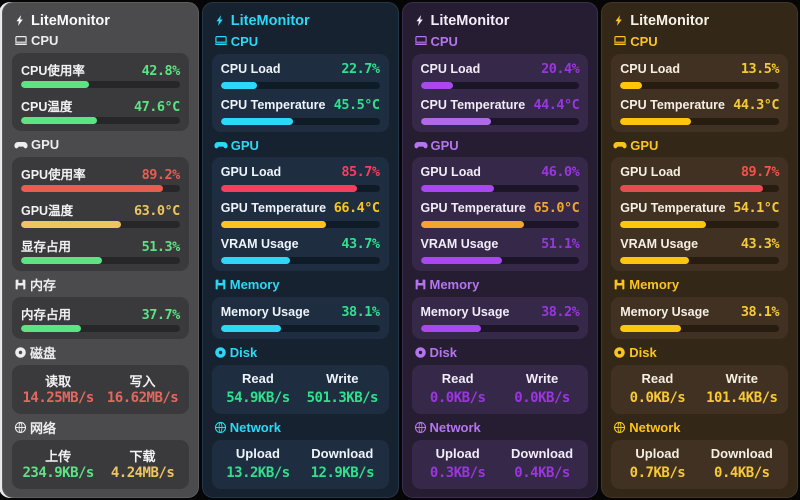 The height and width of the screenshot is (500, 800). What do you see at coordinates (300, 390) in the screenshot?
I see `disk-card: Read 54.9KB/s Write 501.3KB/s` at bounding box center [300, 390].